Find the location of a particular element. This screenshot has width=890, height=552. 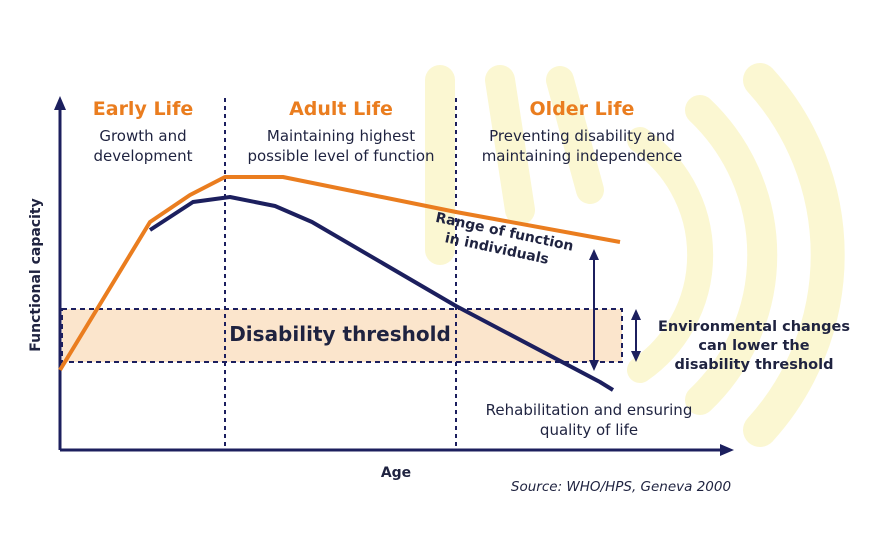

watermark-arc-middle is located at coordinates (731, 255).